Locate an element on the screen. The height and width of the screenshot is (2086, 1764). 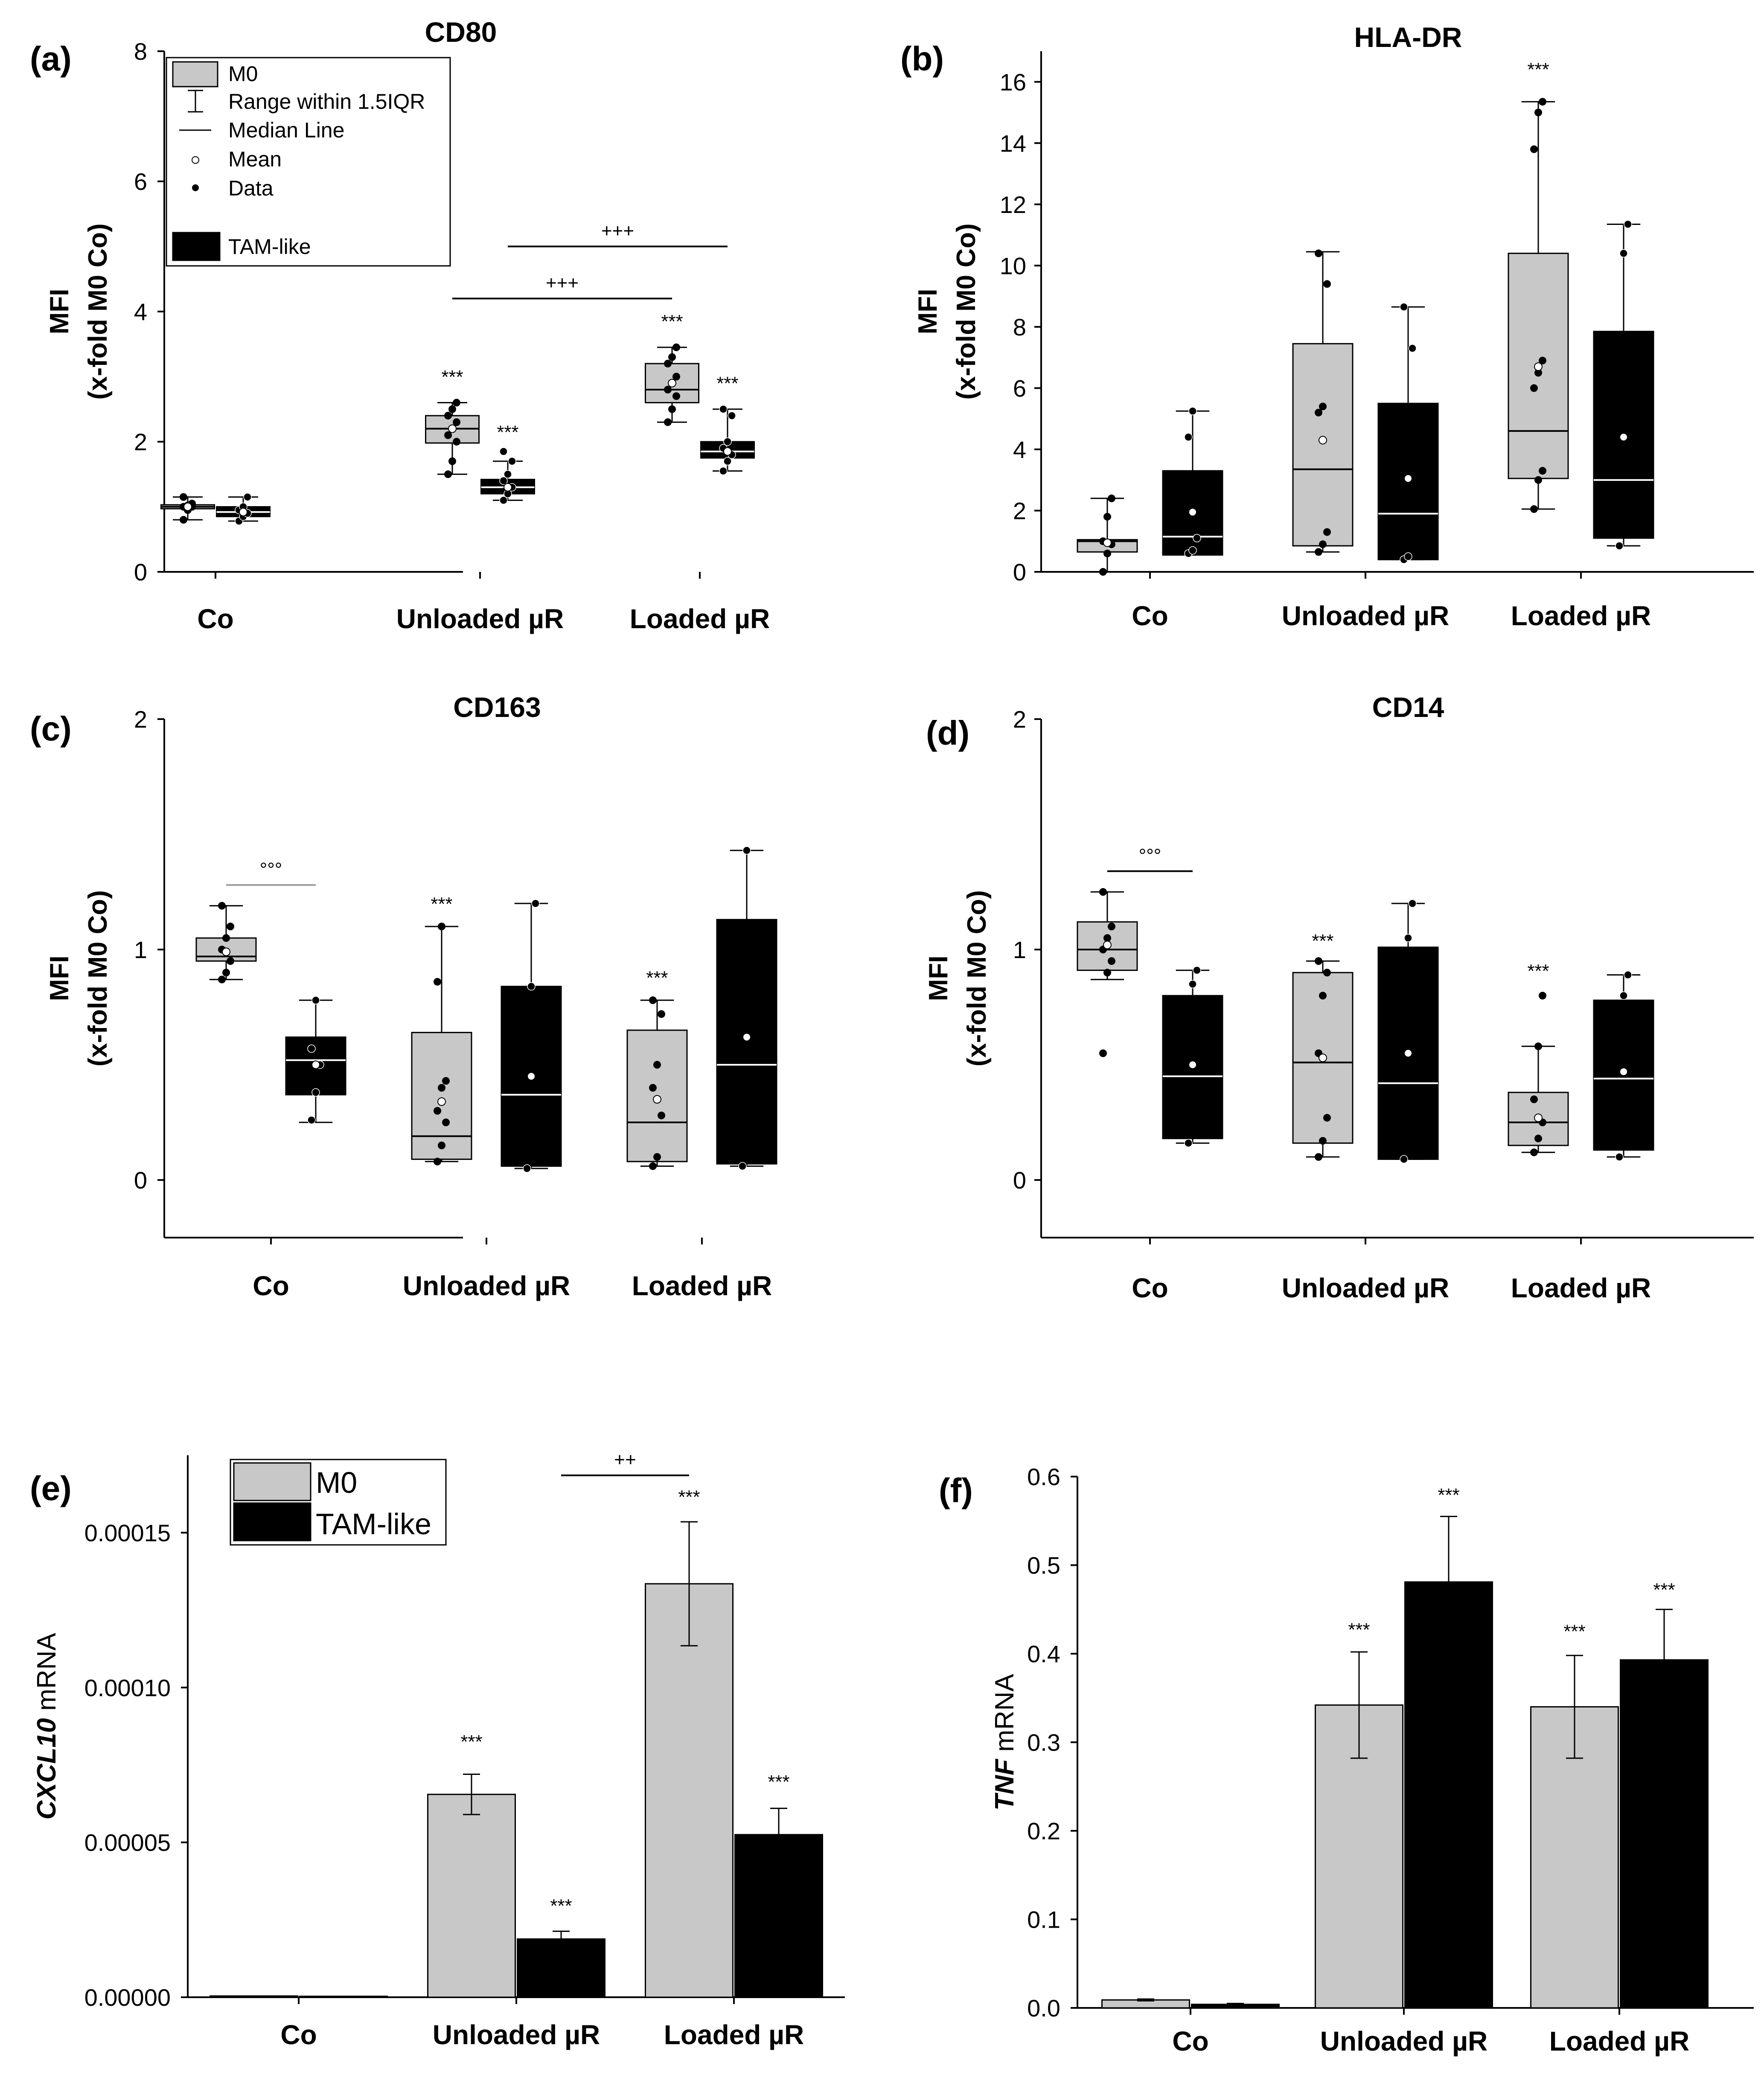
y-tick-label: 2 is located at coordinates (1019, 719).